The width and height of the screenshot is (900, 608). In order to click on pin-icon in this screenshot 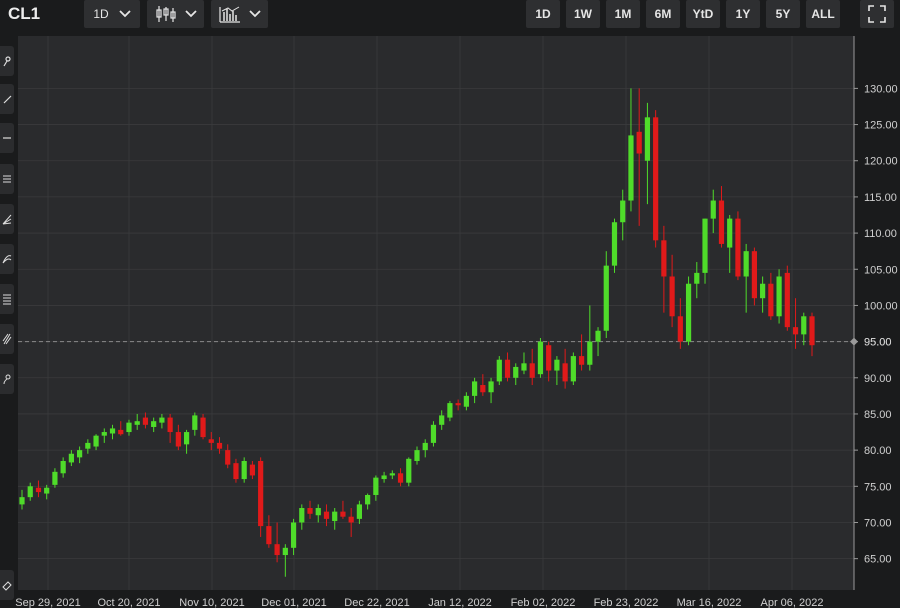, I will do `click(7, 61)`.